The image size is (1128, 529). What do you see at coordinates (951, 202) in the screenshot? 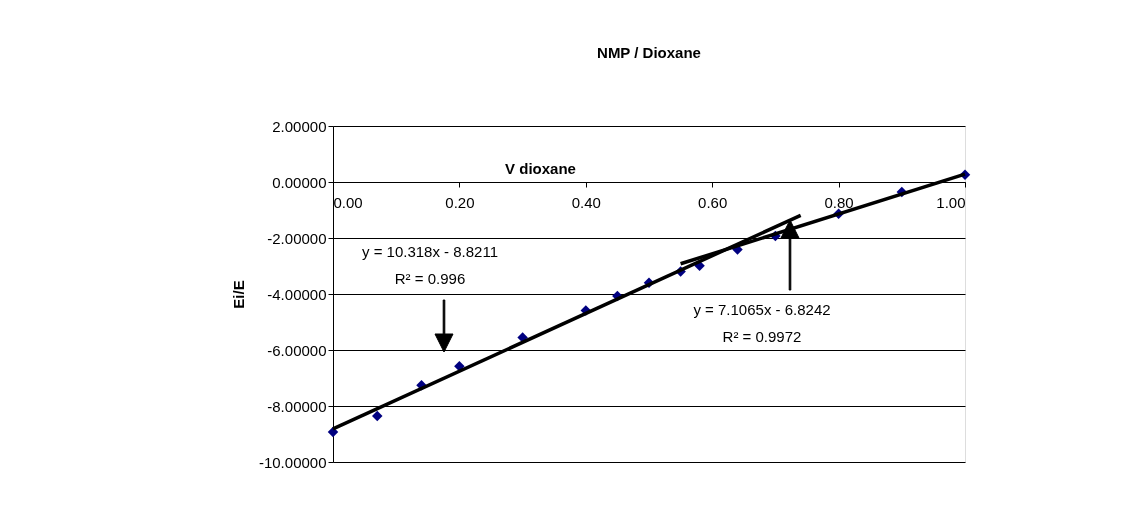
I see `x-tick-label: 1.00` at bounding box center [951, 202].